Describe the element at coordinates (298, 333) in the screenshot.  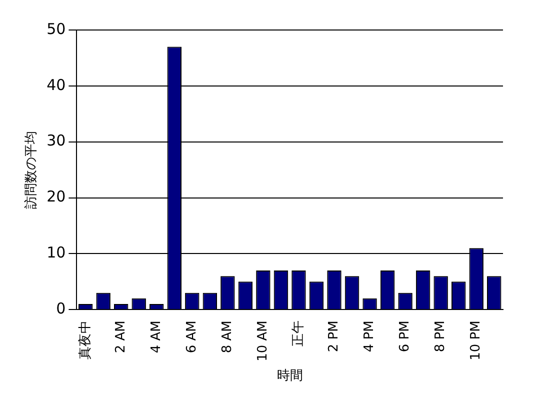
I see `x-tick-label: 正午` at that location.